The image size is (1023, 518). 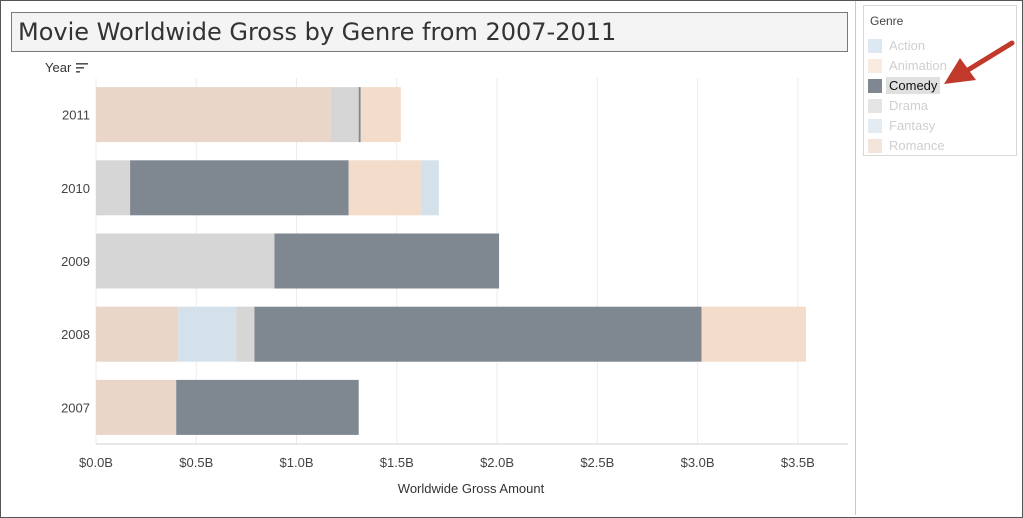 I want to click on legend-item-fantasy: Fantasy, so click(x=938, y=126).